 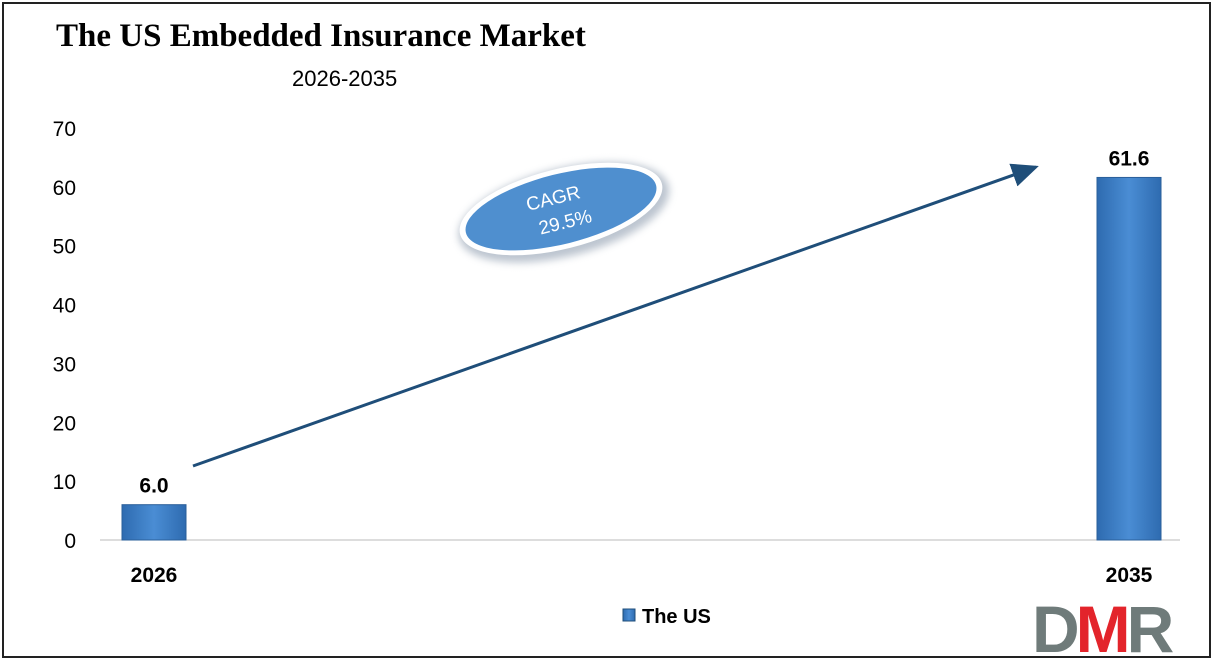 What do you see at coordinates (1056, 629) in the screenshot?
I see `logo-d: D` at bounding box center [1056, 629].